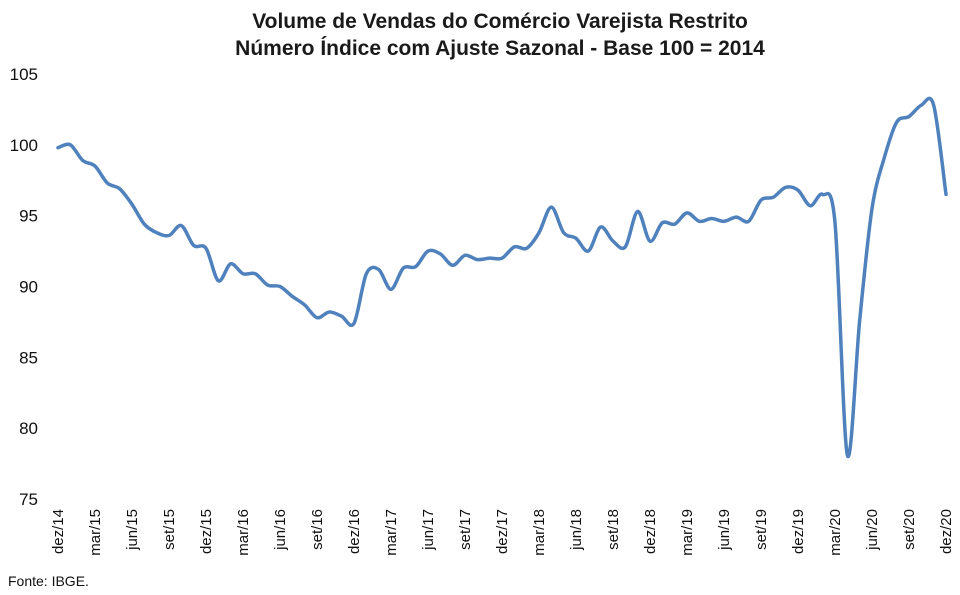  What do you see at coordinates (687, 532) in the screenshot?
I see `x-tick-label: mar/19` at bounding box center [687, 532].